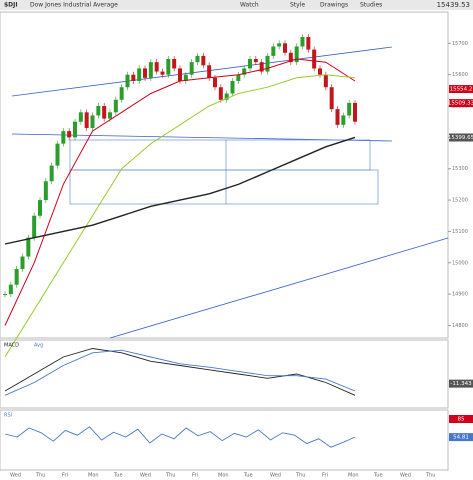 The height and width of the screenshot is (480, 473). What do you see at coordinates (224, 440) in the screenshot?
I see `rsi-panel` at bounding box center [224, 440].